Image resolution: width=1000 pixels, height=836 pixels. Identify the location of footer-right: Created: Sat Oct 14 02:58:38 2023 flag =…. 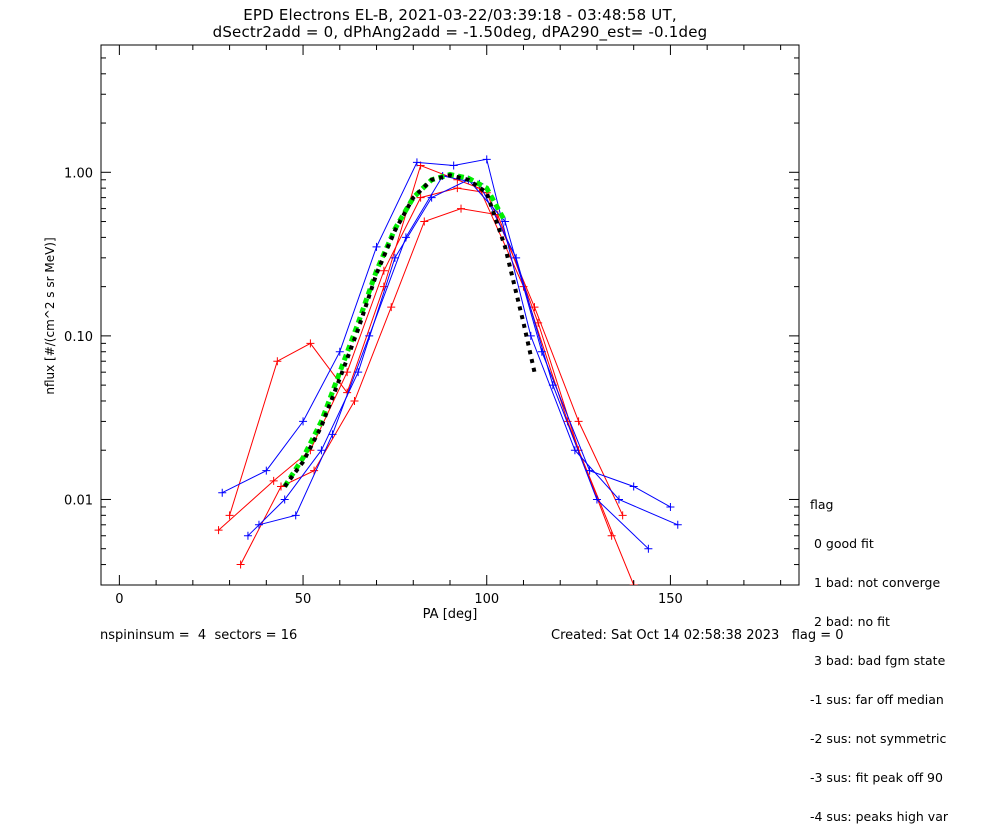
(697, 635).